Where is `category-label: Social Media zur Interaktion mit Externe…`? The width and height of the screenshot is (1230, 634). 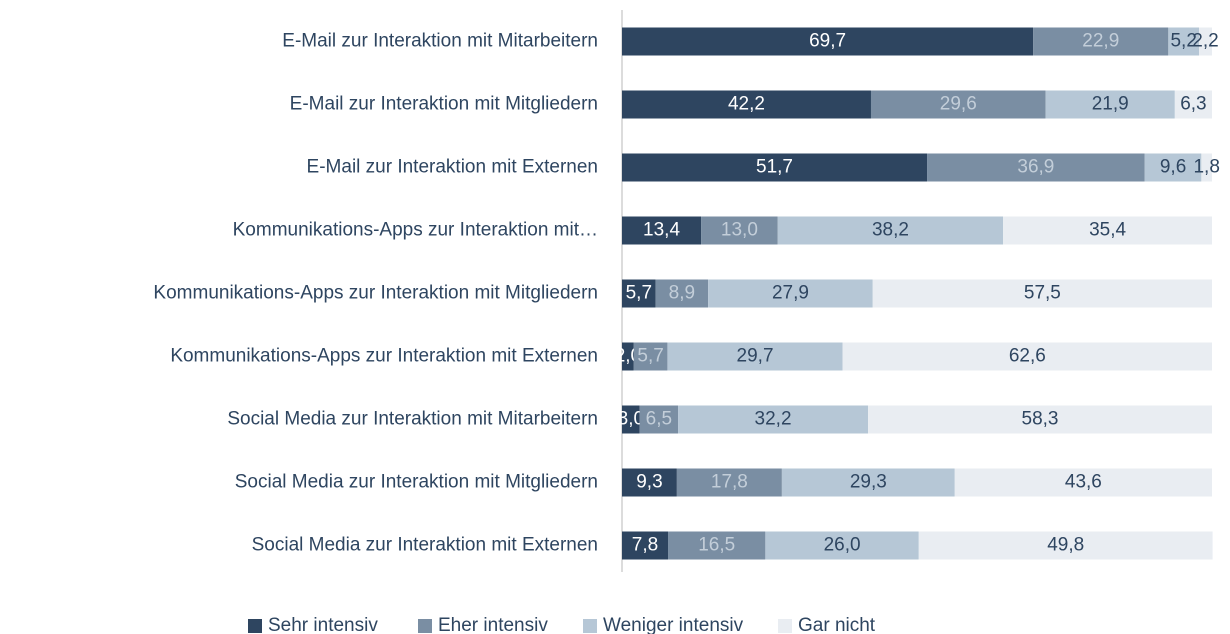 category-label: Social Media zur Interaktion mit Externe… is located at coordinates (425, 545).